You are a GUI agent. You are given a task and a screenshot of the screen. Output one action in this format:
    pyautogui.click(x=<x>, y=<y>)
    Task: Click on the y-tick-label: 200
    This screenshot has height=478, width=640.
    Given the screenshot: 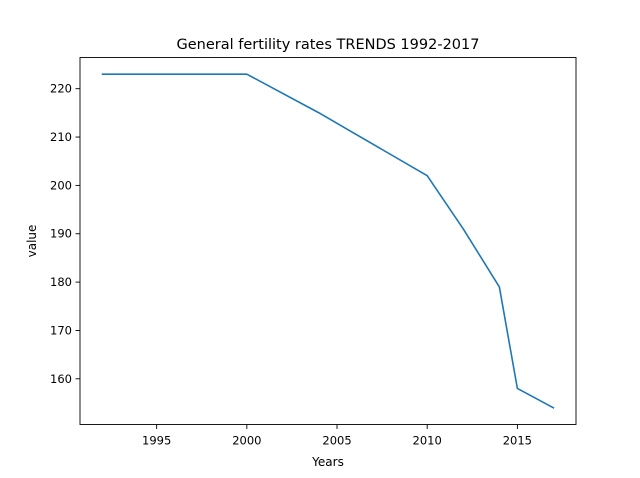 What is the action you would take?
    pyautogui.click(x=61, y=185)
    